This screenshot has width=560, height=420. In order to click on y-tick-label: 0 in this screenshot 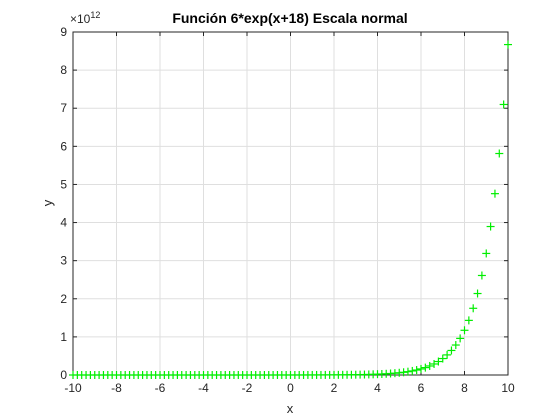, I will do `click(63, 375)`.